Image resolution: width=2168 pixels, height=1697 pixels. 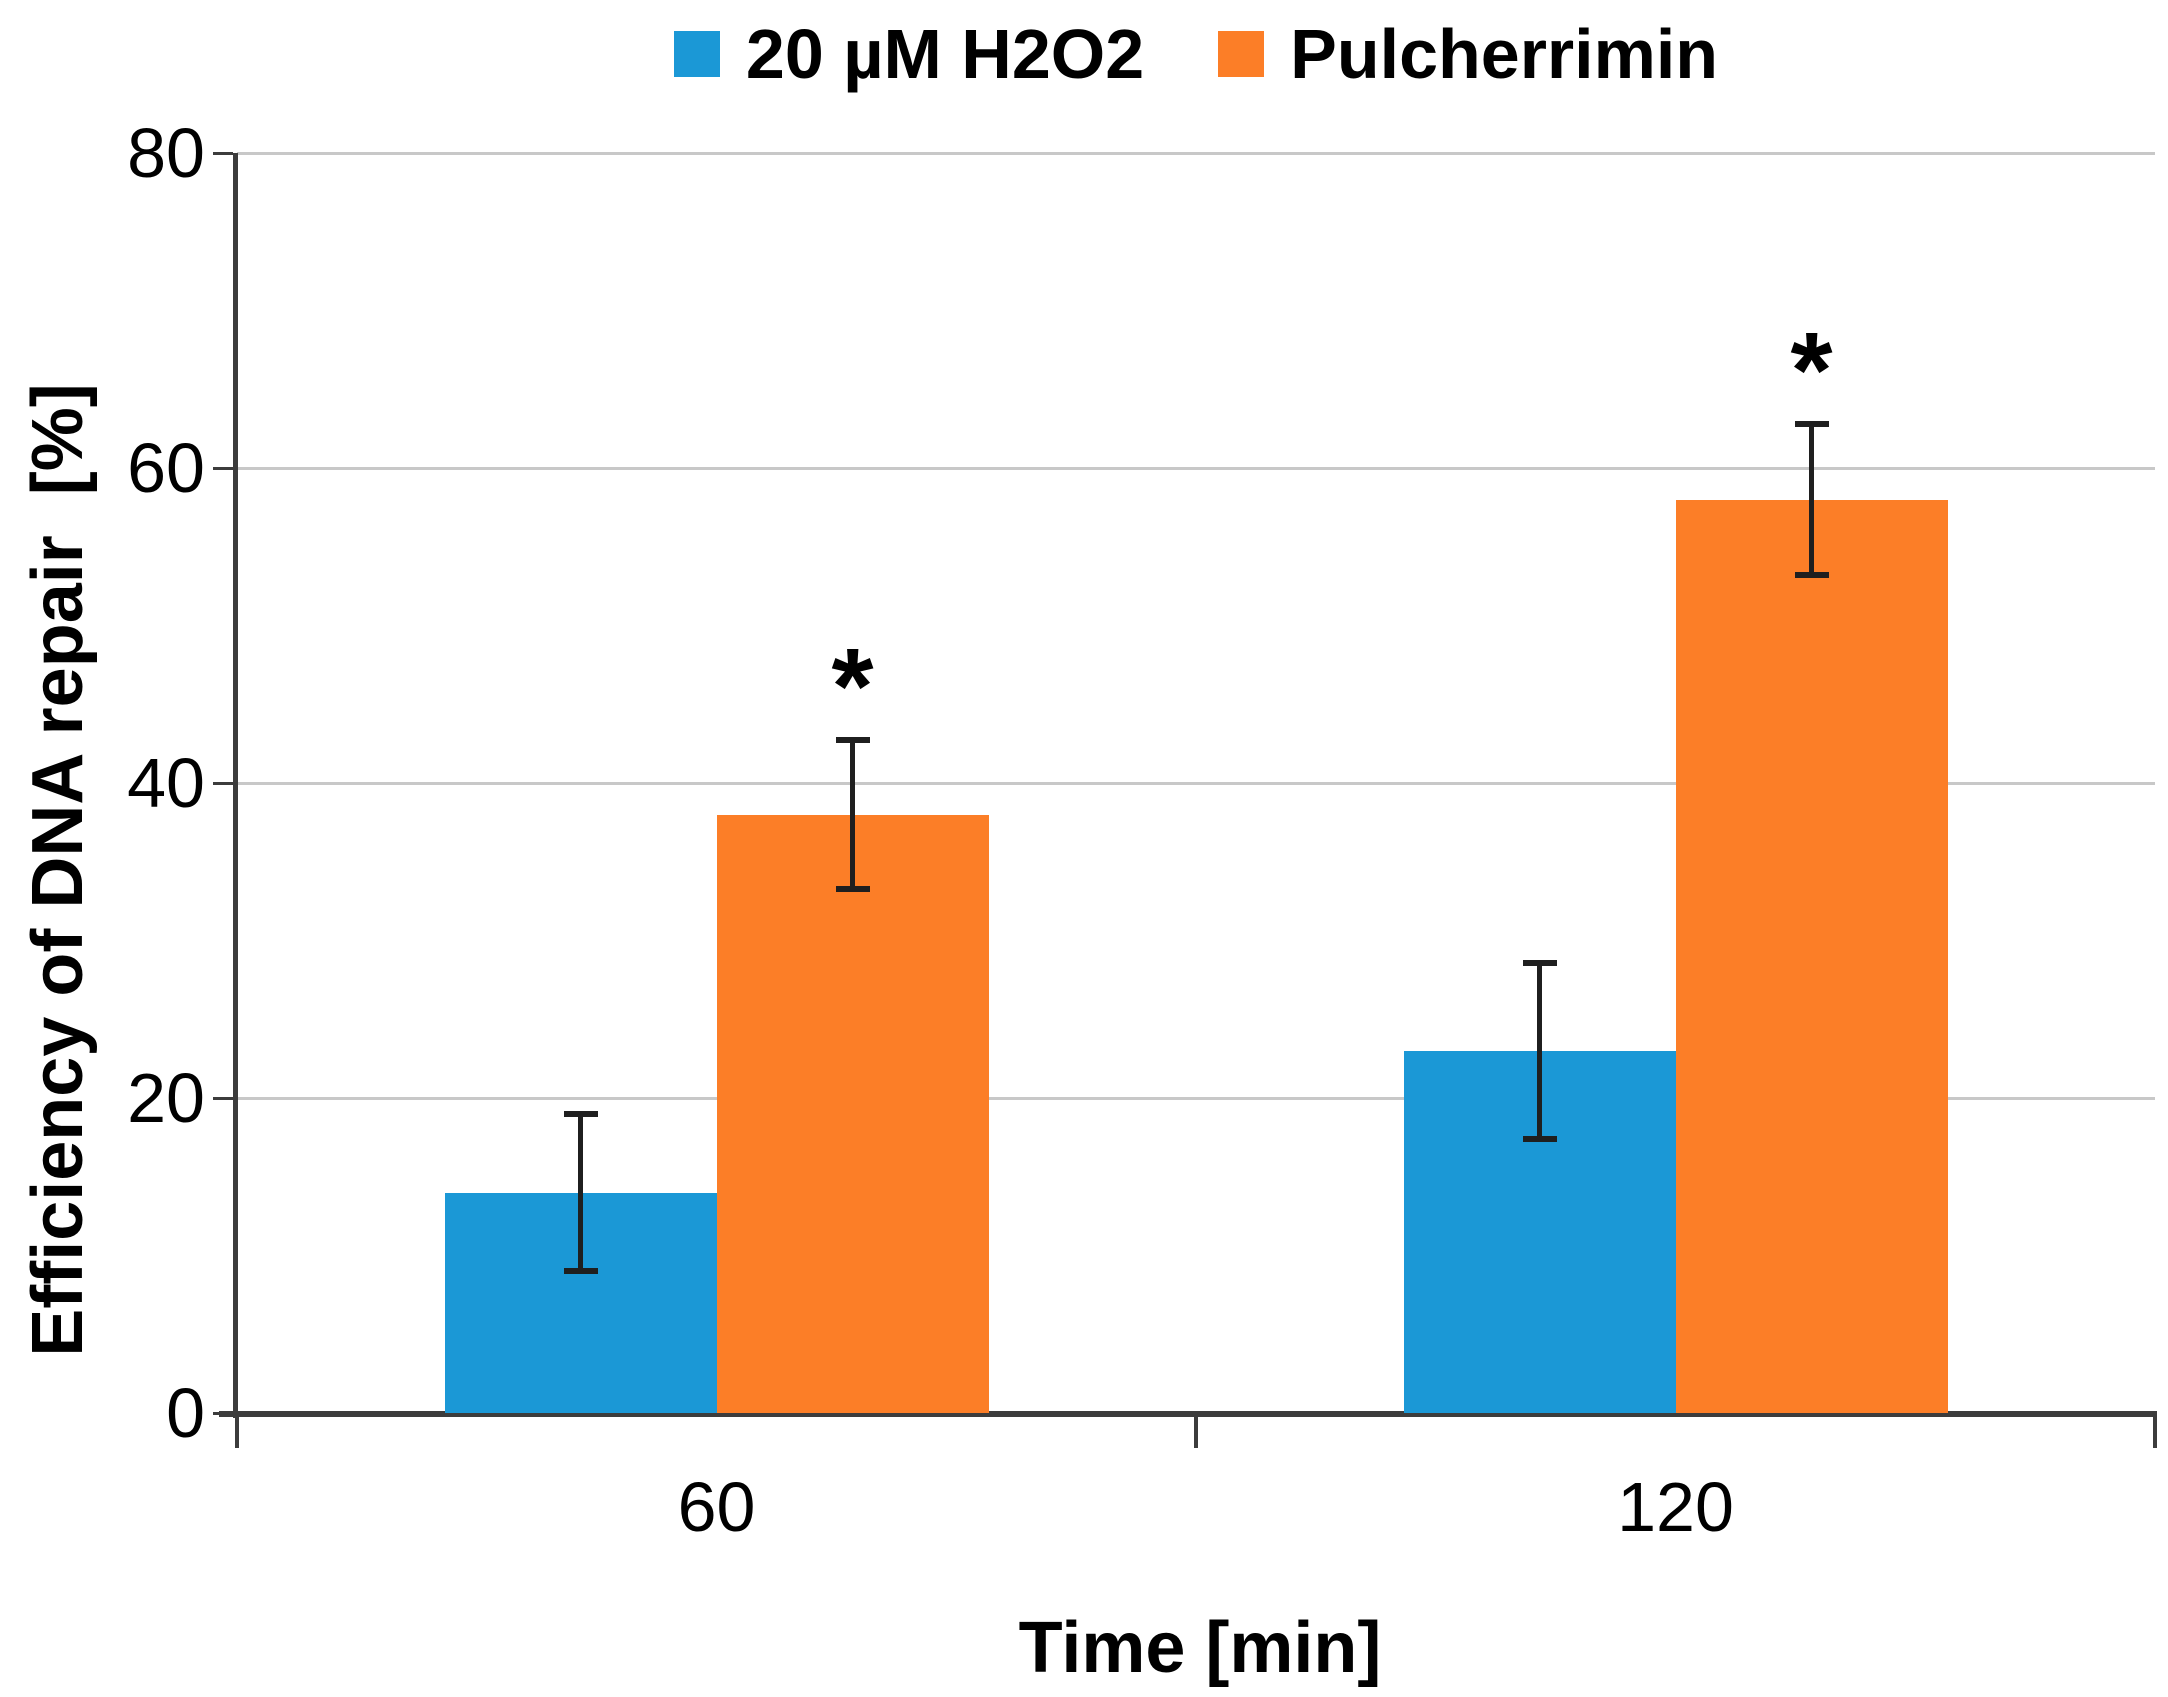 What do you see at coordinates (945, 54) in the screenshot?
I see `legend-label: 20 µM H2O2` at bounding box center [945, 54].